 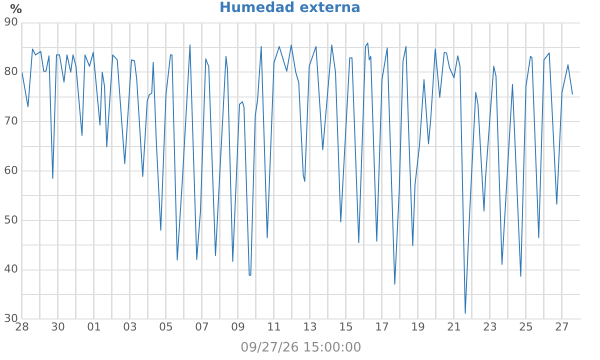 What do you see at coordinates (11, 71) in the screenshot?
I see `y-tick-label: 80` at bounding box center [11, 71].